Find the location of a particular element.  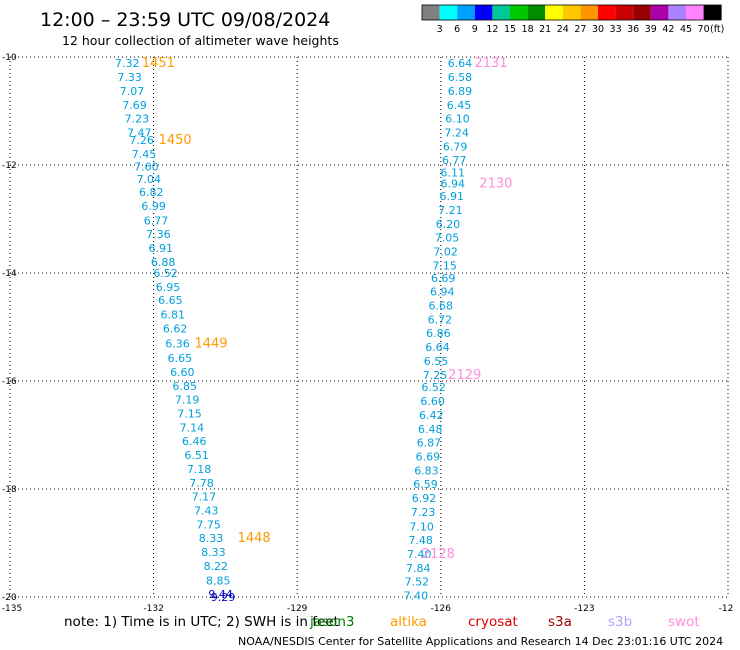

wave-height-label: 6.42 is located at coordinates (431, 415).